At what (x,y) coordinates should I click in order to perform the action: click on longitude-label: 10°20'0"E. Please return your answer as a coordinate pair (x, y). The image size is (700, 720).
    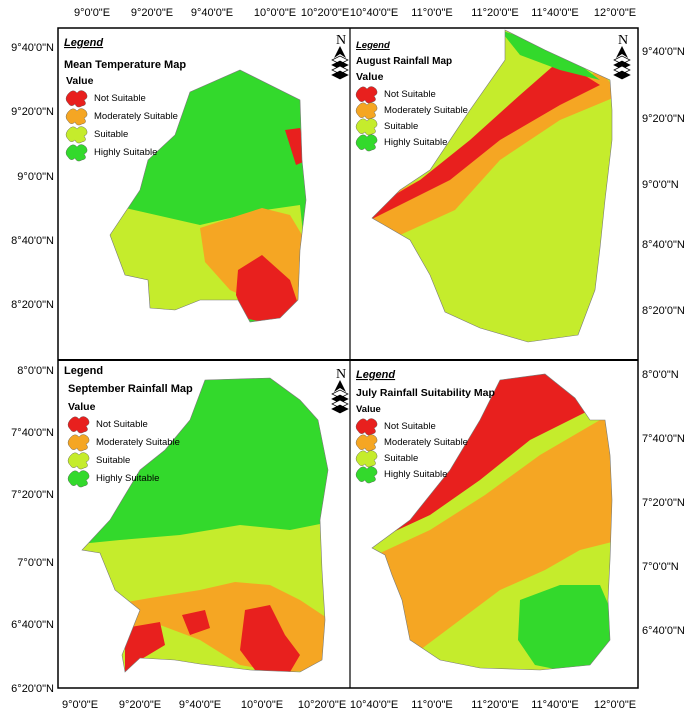
    Looking at the image, I should click on (322, 705).